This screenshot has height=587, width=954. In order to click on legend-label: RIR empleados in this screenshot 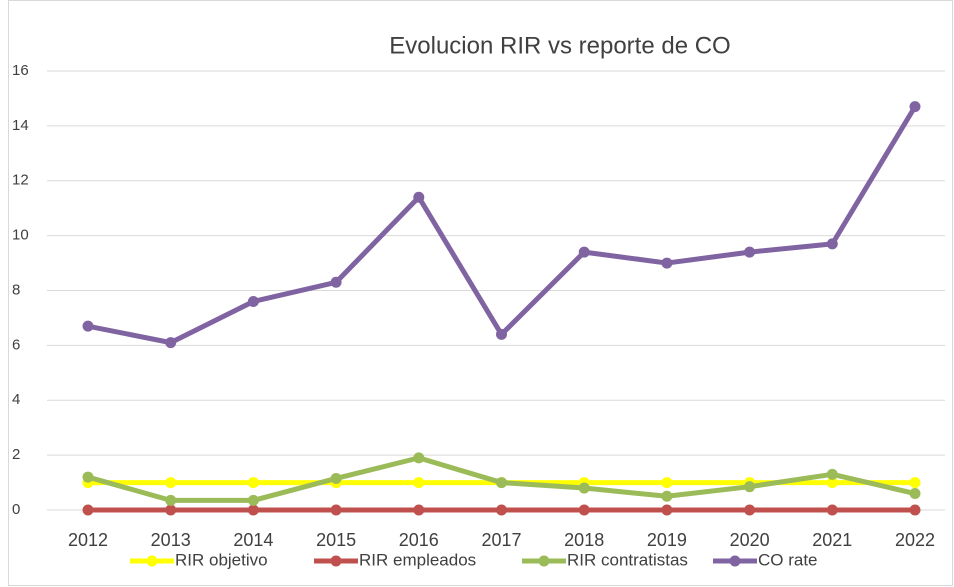, I will do `click(417, 559)`.